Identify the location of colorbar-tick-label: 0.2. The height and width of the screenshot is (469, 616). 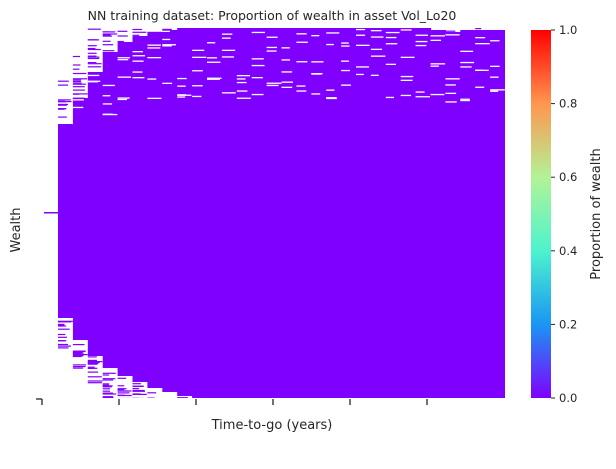
(568, 324).